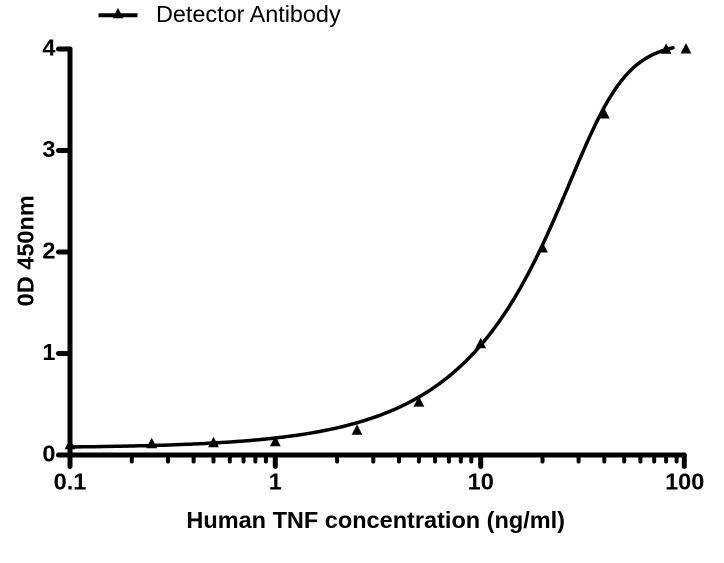  Describe the element at coordinates (48, 250) in the screenshot. I see `svg-text: 2` at that location.